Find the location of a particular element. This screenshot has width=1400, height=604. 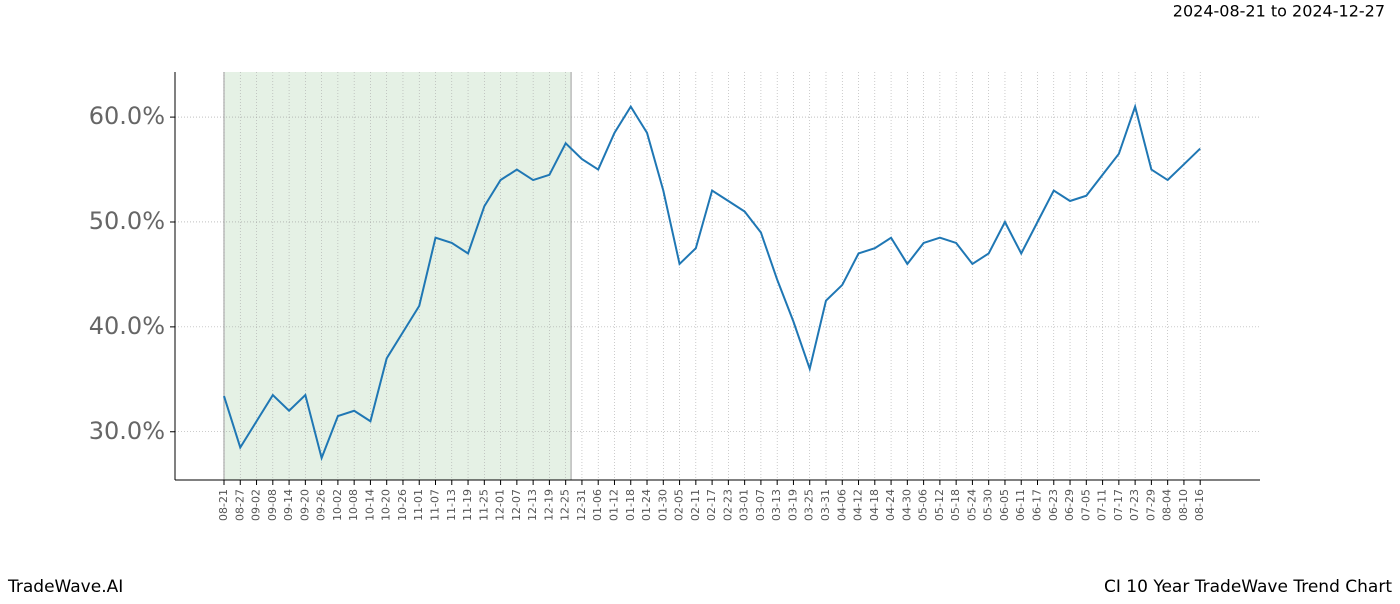

x-tick-label: 03-31 is located at coordinates (825, 505).